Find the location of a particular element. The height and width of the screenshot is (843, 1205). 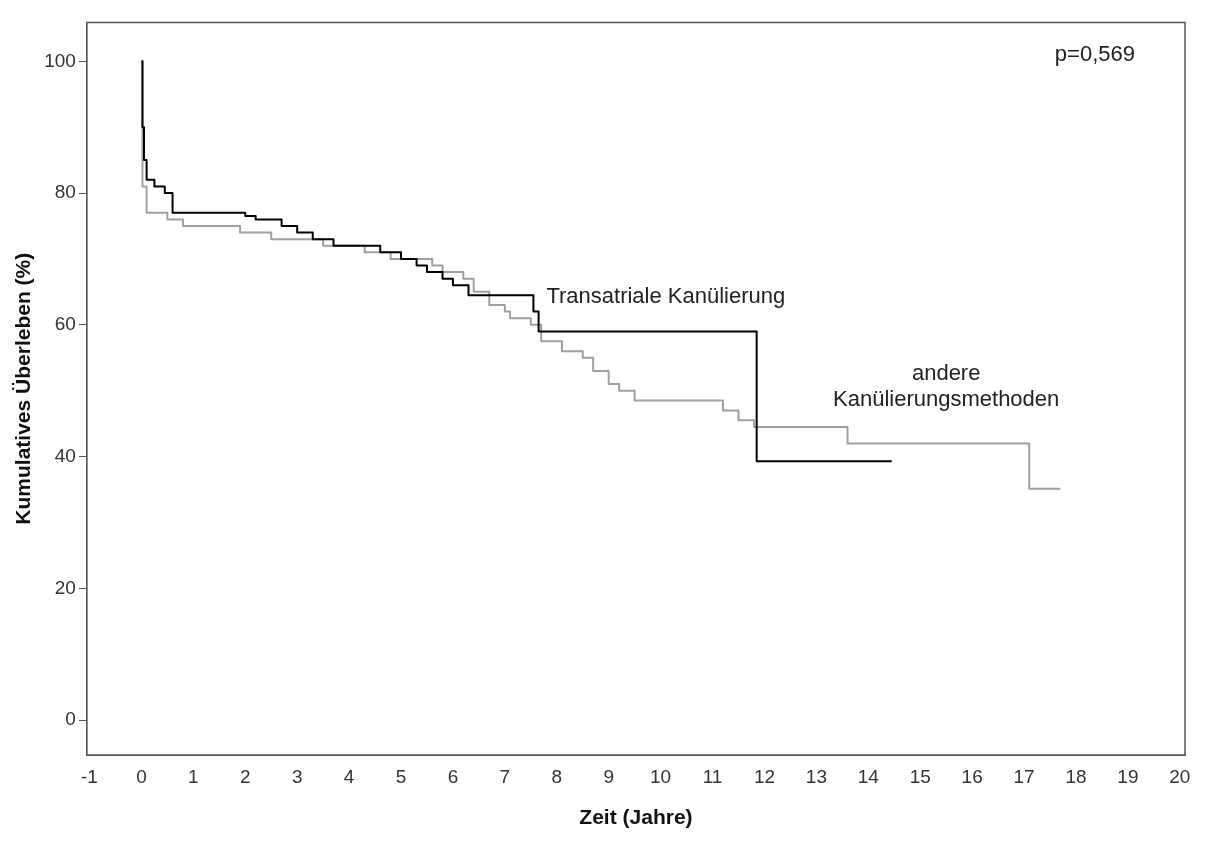

series-label: andere Kanülierungsmethoden is located at coordinates (946, 385).